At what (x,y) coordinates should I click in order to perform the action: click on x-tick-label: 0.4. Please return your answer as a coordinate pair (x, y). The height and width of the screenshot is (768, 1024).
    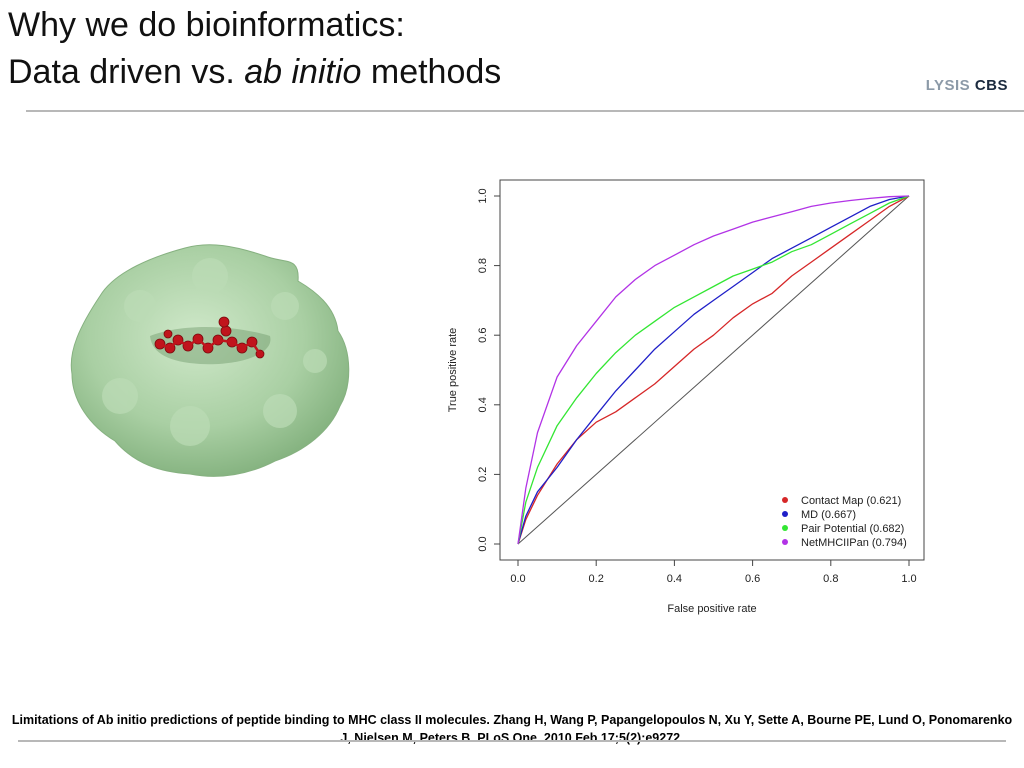
    Looking at the image, I should click on (674, 579).